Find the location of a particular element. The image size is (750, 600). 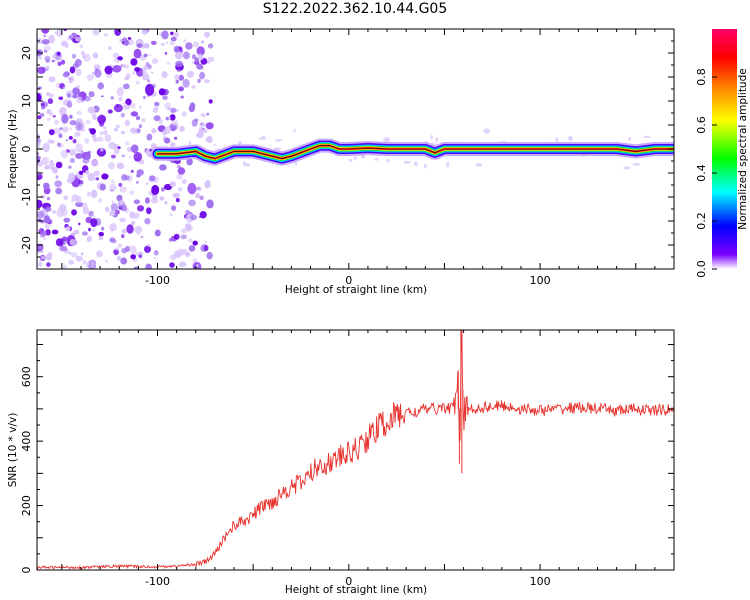

spectral-ridge is located at coordinates (412, 152).